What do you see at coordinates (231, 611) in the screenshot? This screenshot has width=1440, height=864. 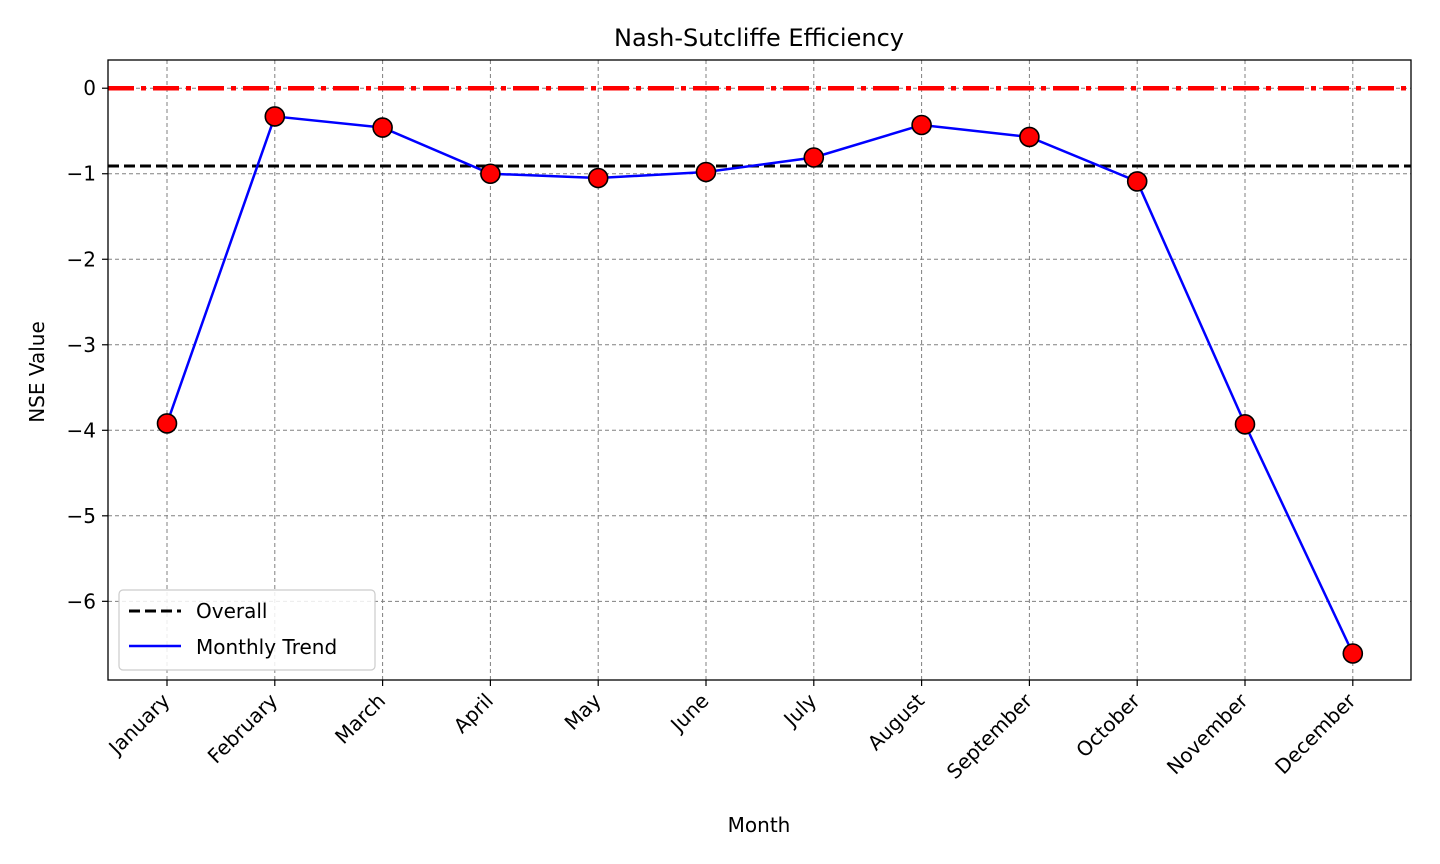 I see `legend-label-overall: Overall` at bounding box center [231, 611].